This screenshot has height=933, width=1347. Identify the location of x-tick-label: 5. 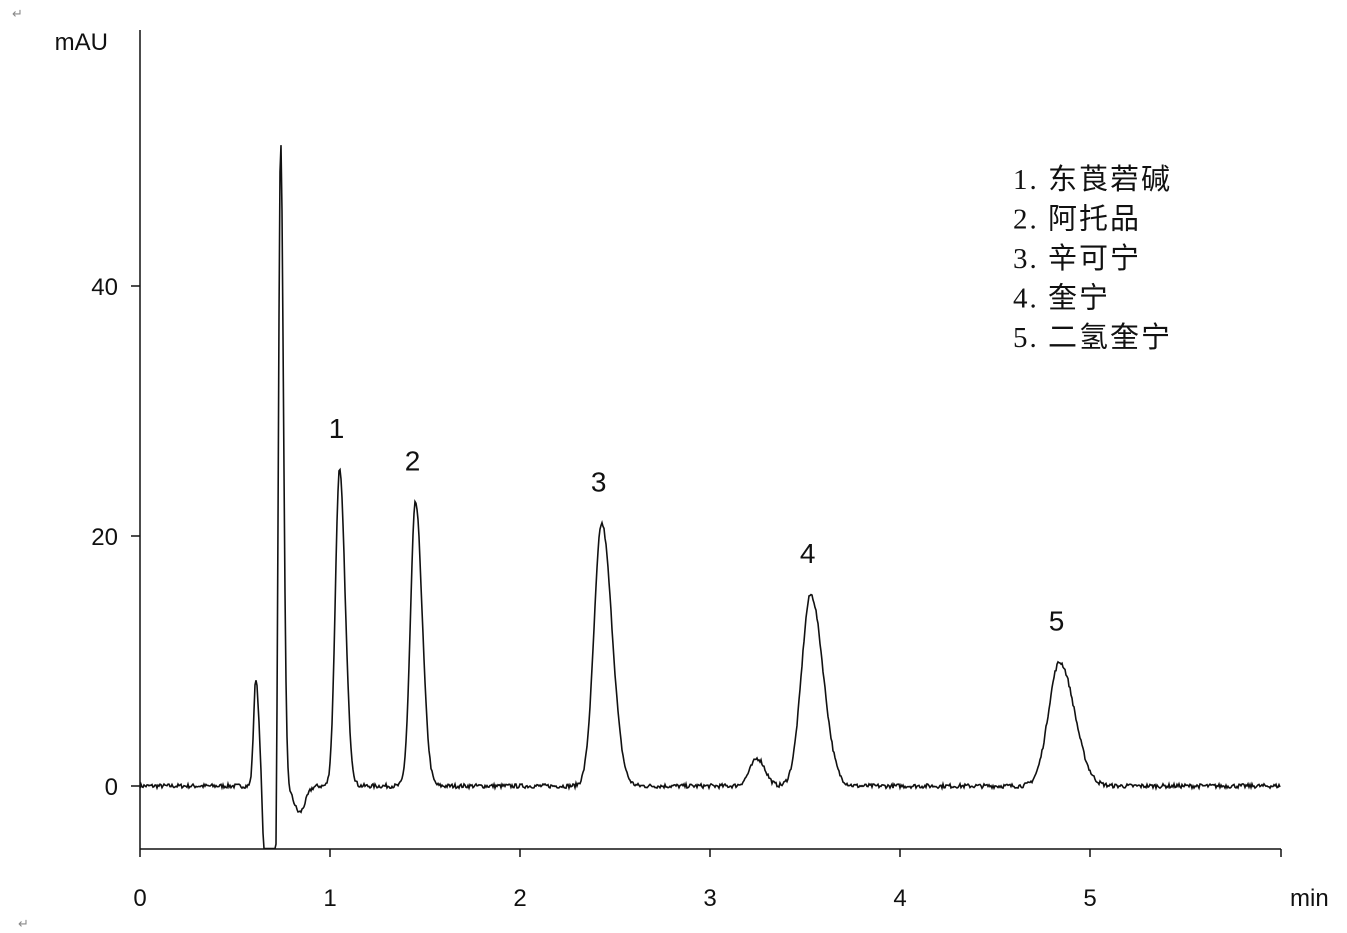
(1089, 898).